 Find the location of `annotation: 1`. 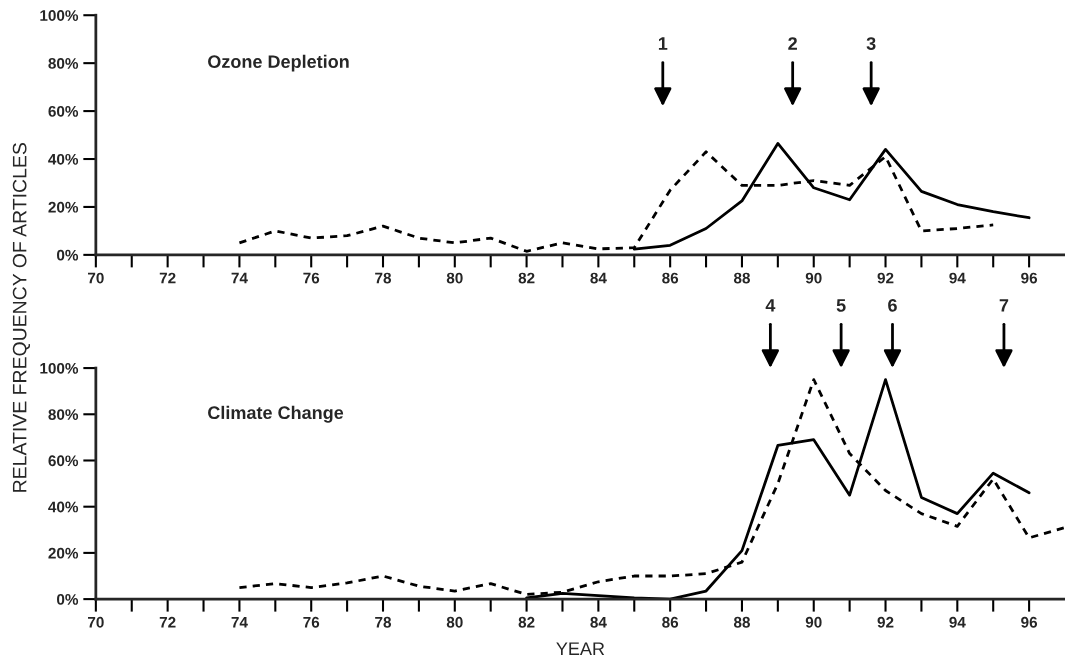

annotation: 1 is located at coordinates (663, 43).